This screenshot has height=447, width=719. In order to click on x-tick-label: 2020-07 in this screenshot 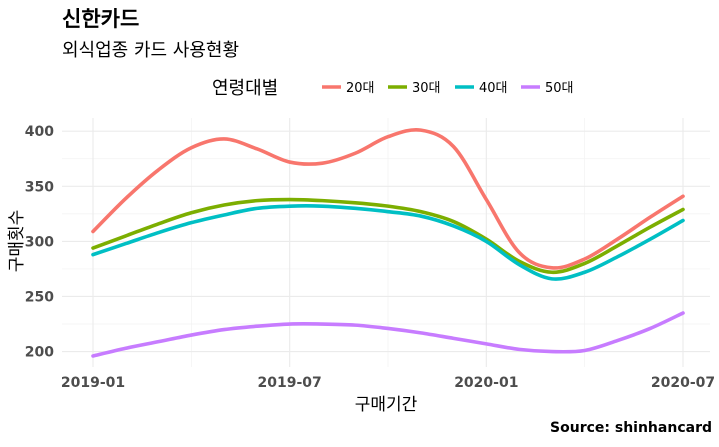, I will do `click(683, 383)`.